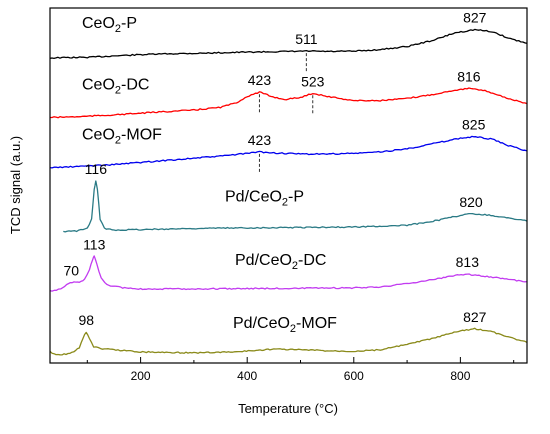  What do you see at coordinates (72, 271) in the screenshot?
I see `peak-label: 70` at bounding box center [72, 271].